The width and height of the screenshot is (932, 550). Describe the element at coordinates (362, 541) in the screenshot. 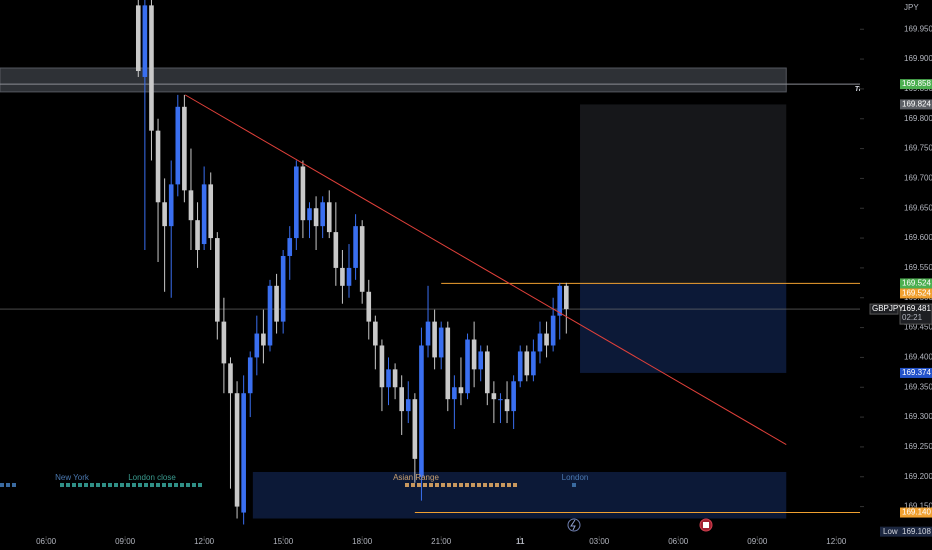

I see `x-tick-label: 18:00` at that location.